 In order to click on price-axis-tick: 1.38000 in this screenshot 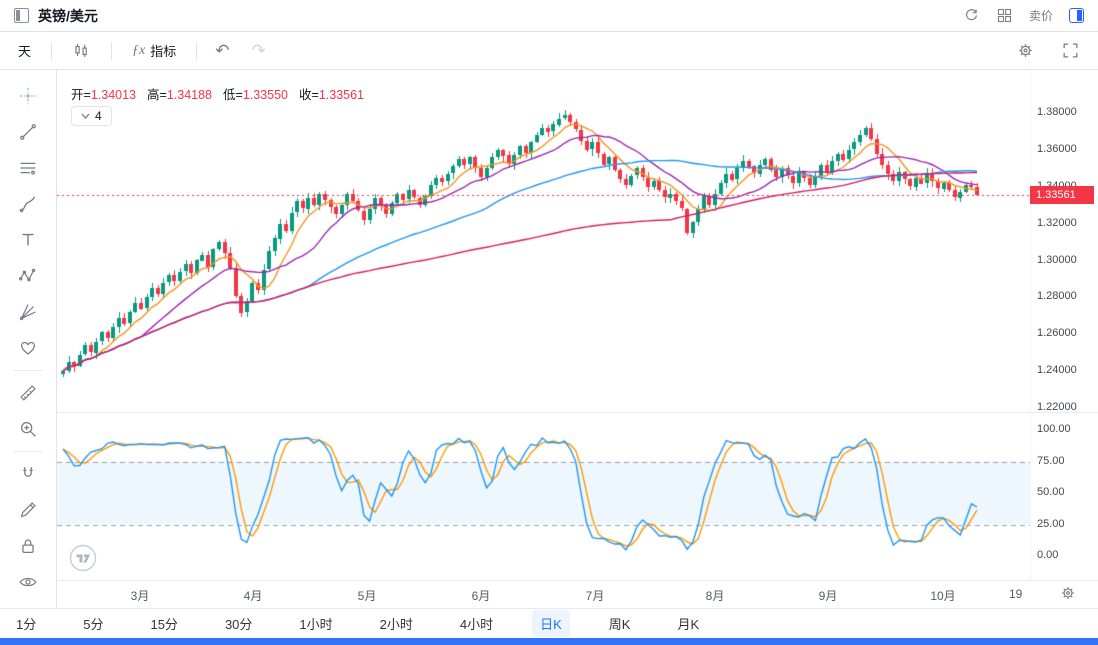, I will do `click(1057, 112)`.